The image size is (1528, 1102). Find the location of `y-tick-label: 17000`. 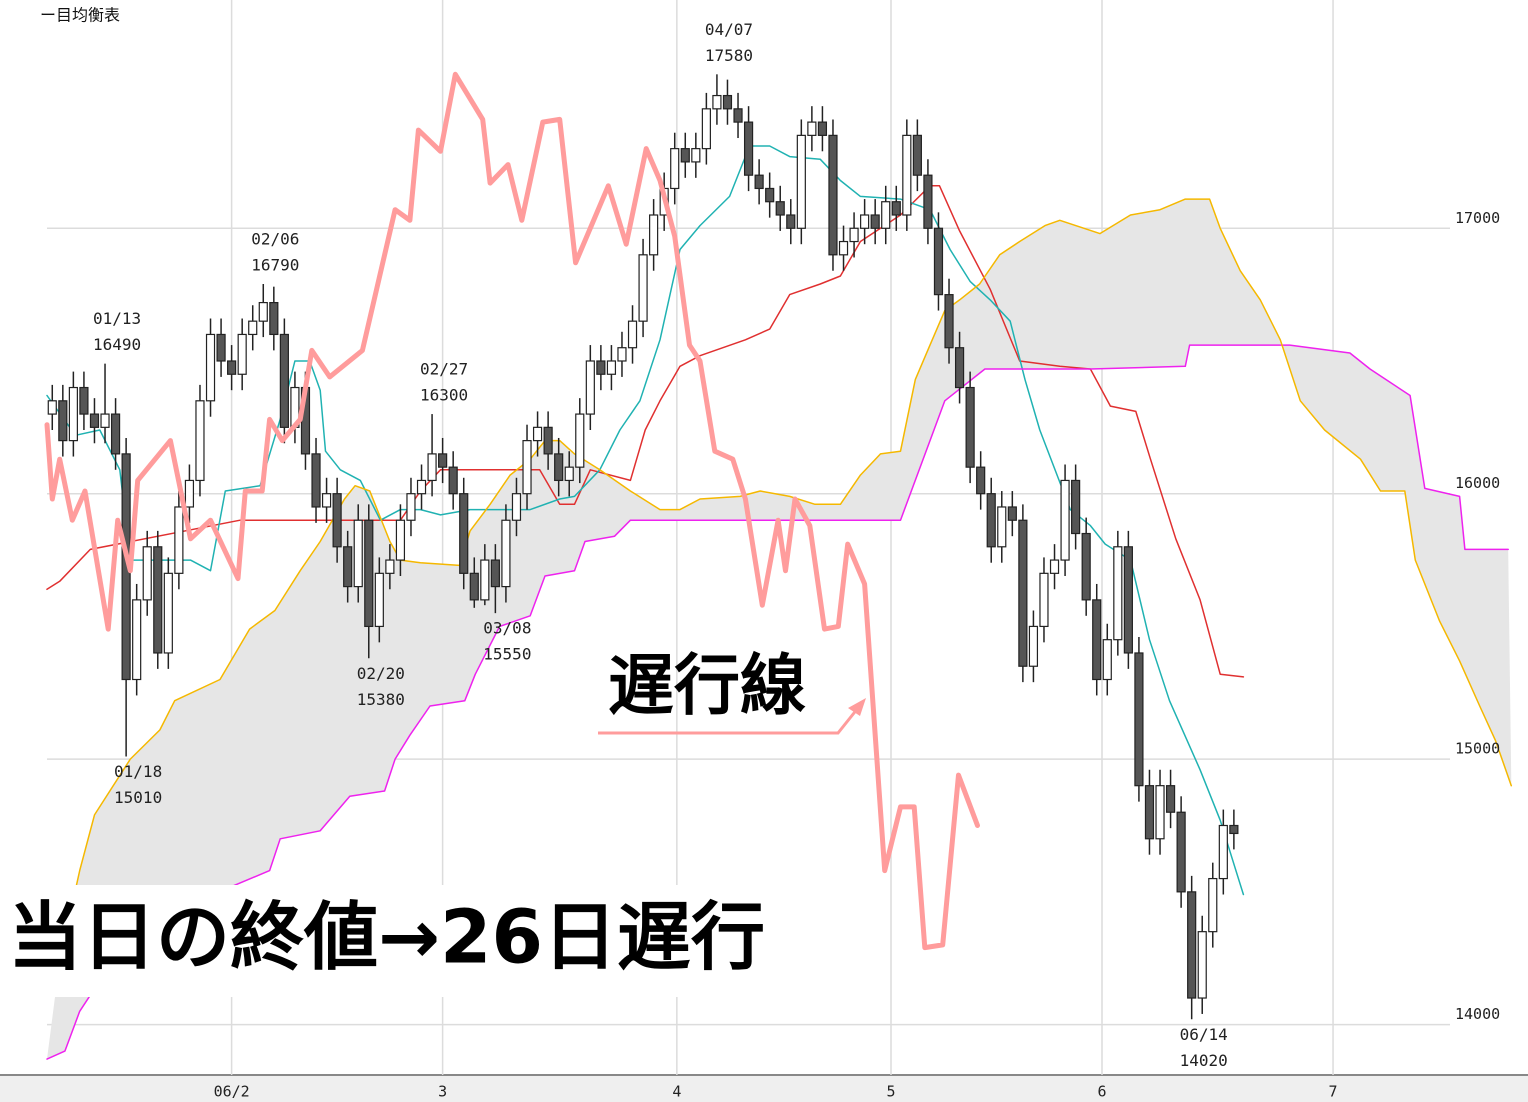

y-tick-label: 17000 is located at coordinates (1477, 218).